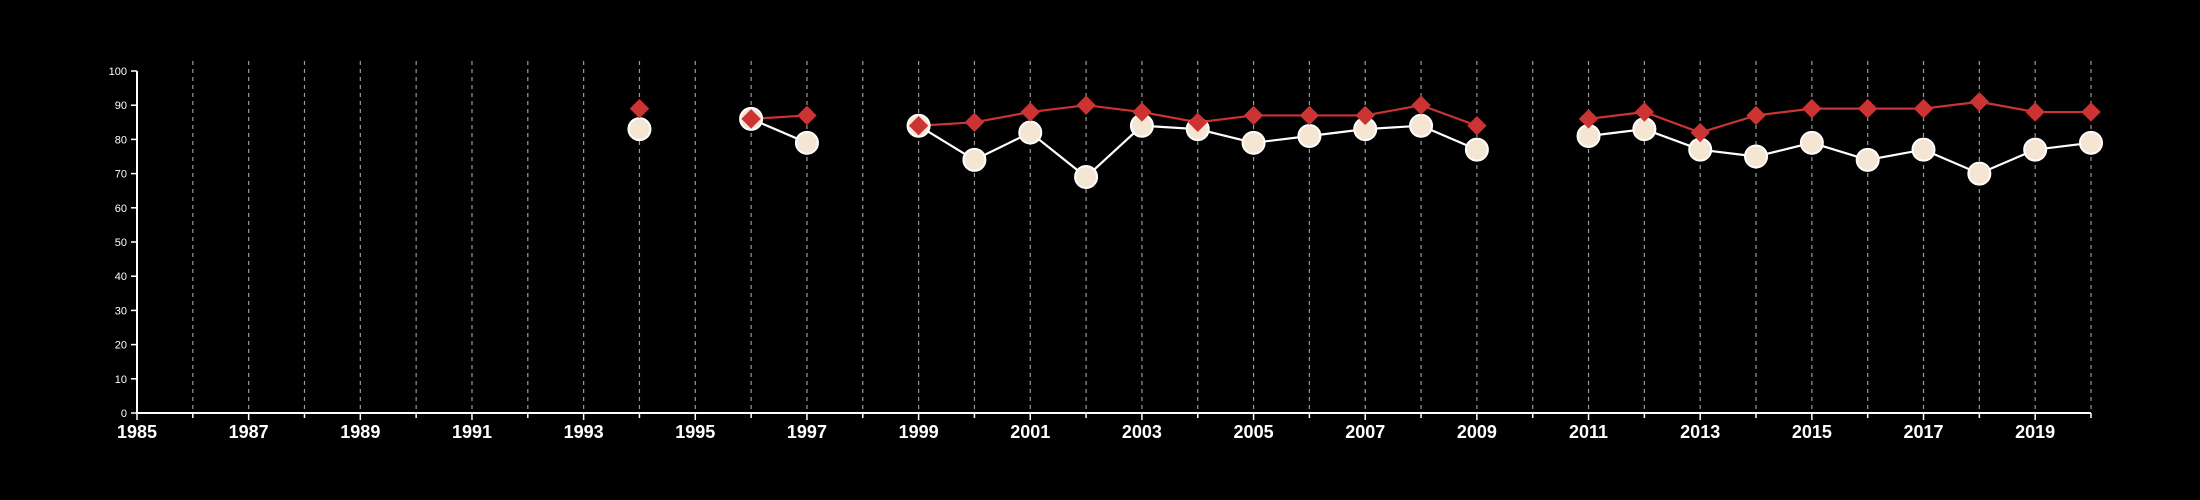 The height and width of the screenshot is (500, 2200). What do you see at coordinates (1142, 432) in the screenshot?
I see `x-tick-label: 2003` at bounding box center [1142, 432].